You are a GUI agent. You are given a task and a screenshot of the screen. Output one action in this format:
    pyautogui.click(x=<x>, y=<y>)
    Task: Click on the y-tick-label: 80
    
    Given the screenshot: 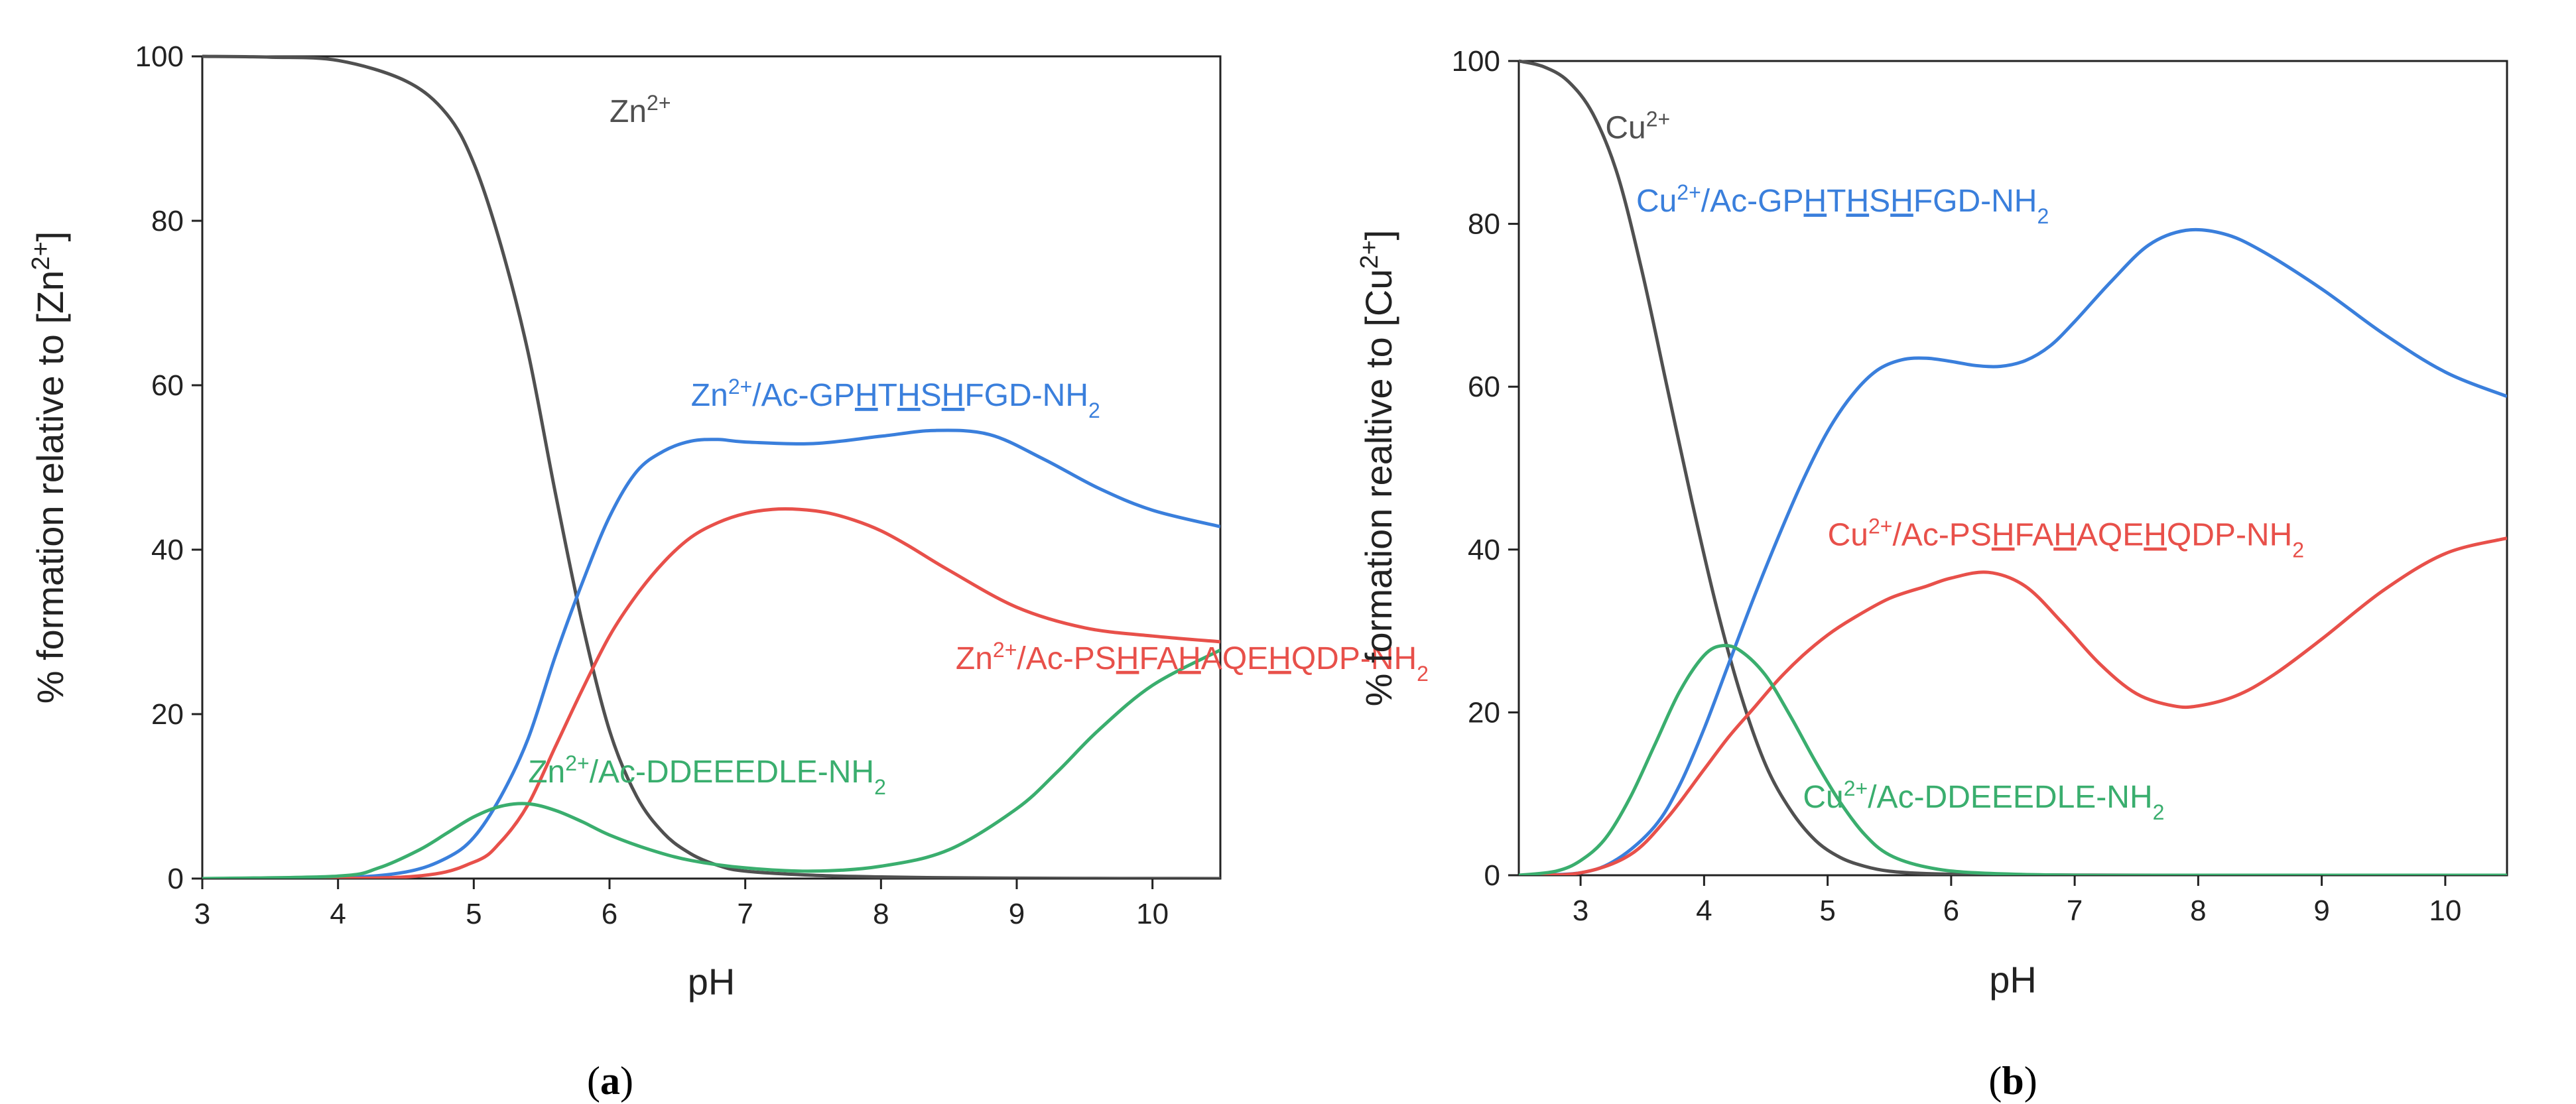 What is the action you would take?
    pyautogui.click(x=168, y=221)
    